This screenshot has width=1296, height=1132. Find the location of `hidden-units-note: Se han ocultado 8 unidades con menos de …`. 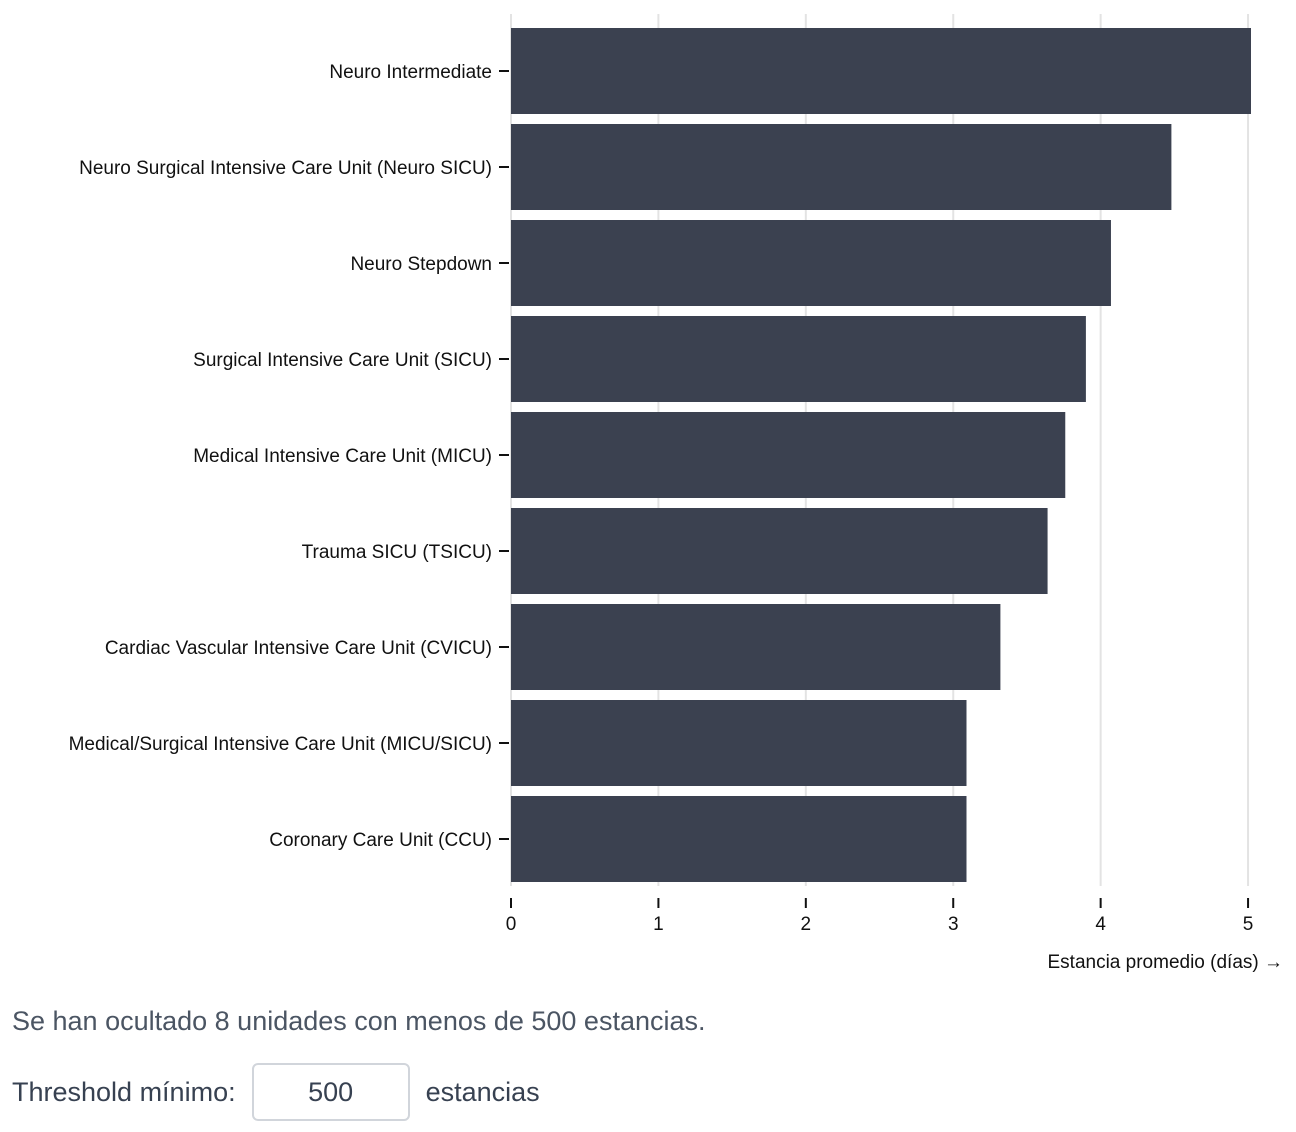

hidden-units-note: Se han ocultado 8 unidades con menos de … is located at coordinates (359, 1021).